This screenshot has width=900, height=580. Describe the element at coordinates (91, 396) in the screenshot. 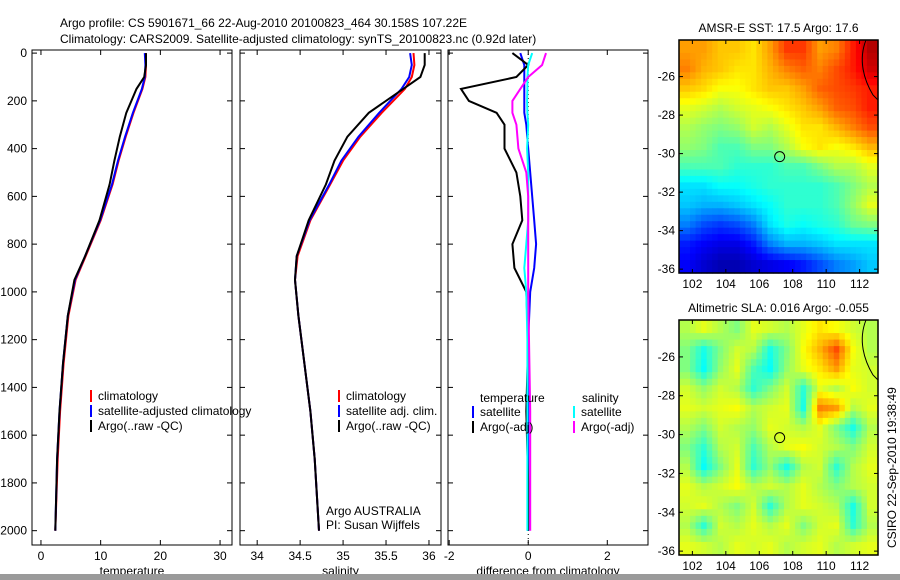

I see `legend-swatch` at that location.